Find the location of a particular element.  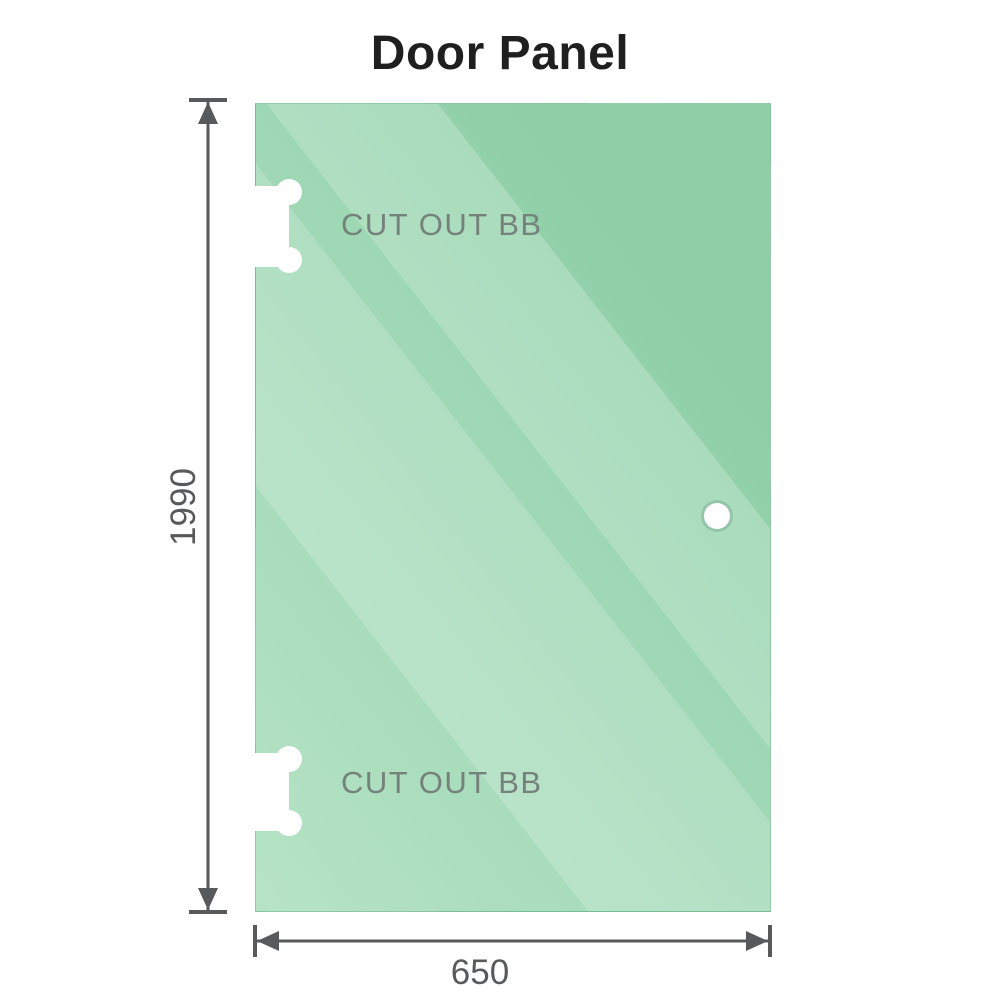

page-title: Door Panel is located at coordinates (500, 53).